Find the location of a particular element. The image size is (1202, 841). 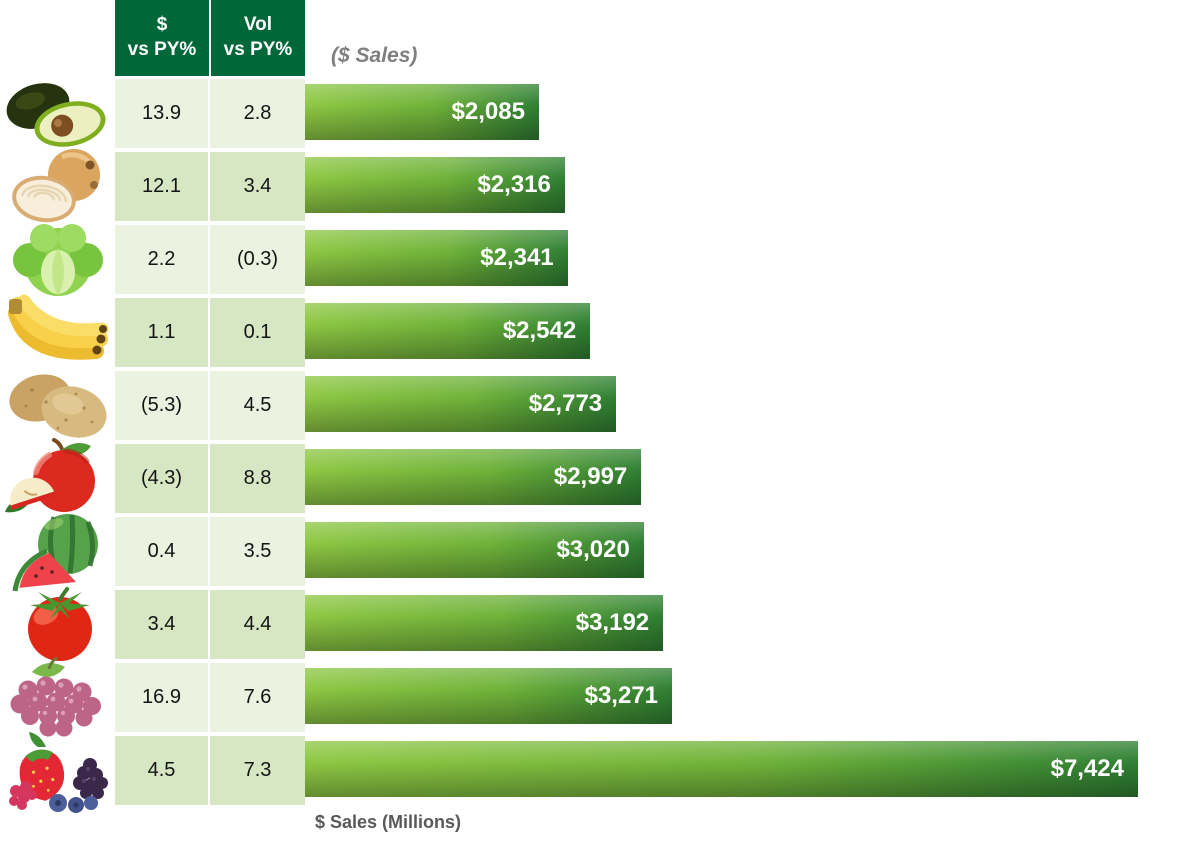

bar-track: $2,773 is located at coordinates (721, 405).